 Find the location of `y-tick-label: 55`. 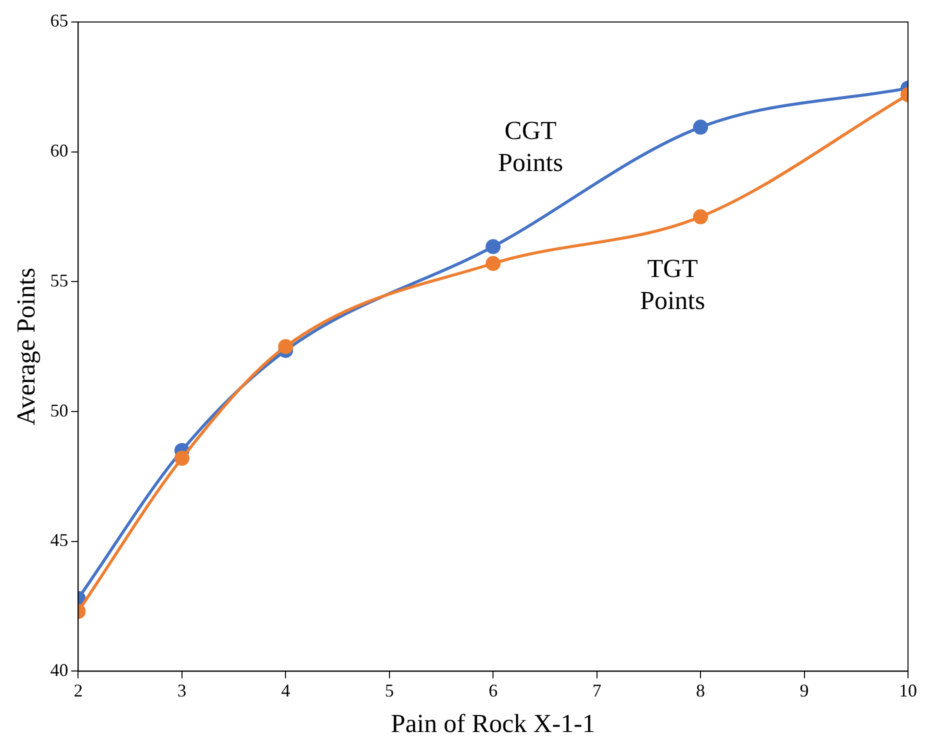

y-tick-label: 55 is located at coordinates (59, 280).